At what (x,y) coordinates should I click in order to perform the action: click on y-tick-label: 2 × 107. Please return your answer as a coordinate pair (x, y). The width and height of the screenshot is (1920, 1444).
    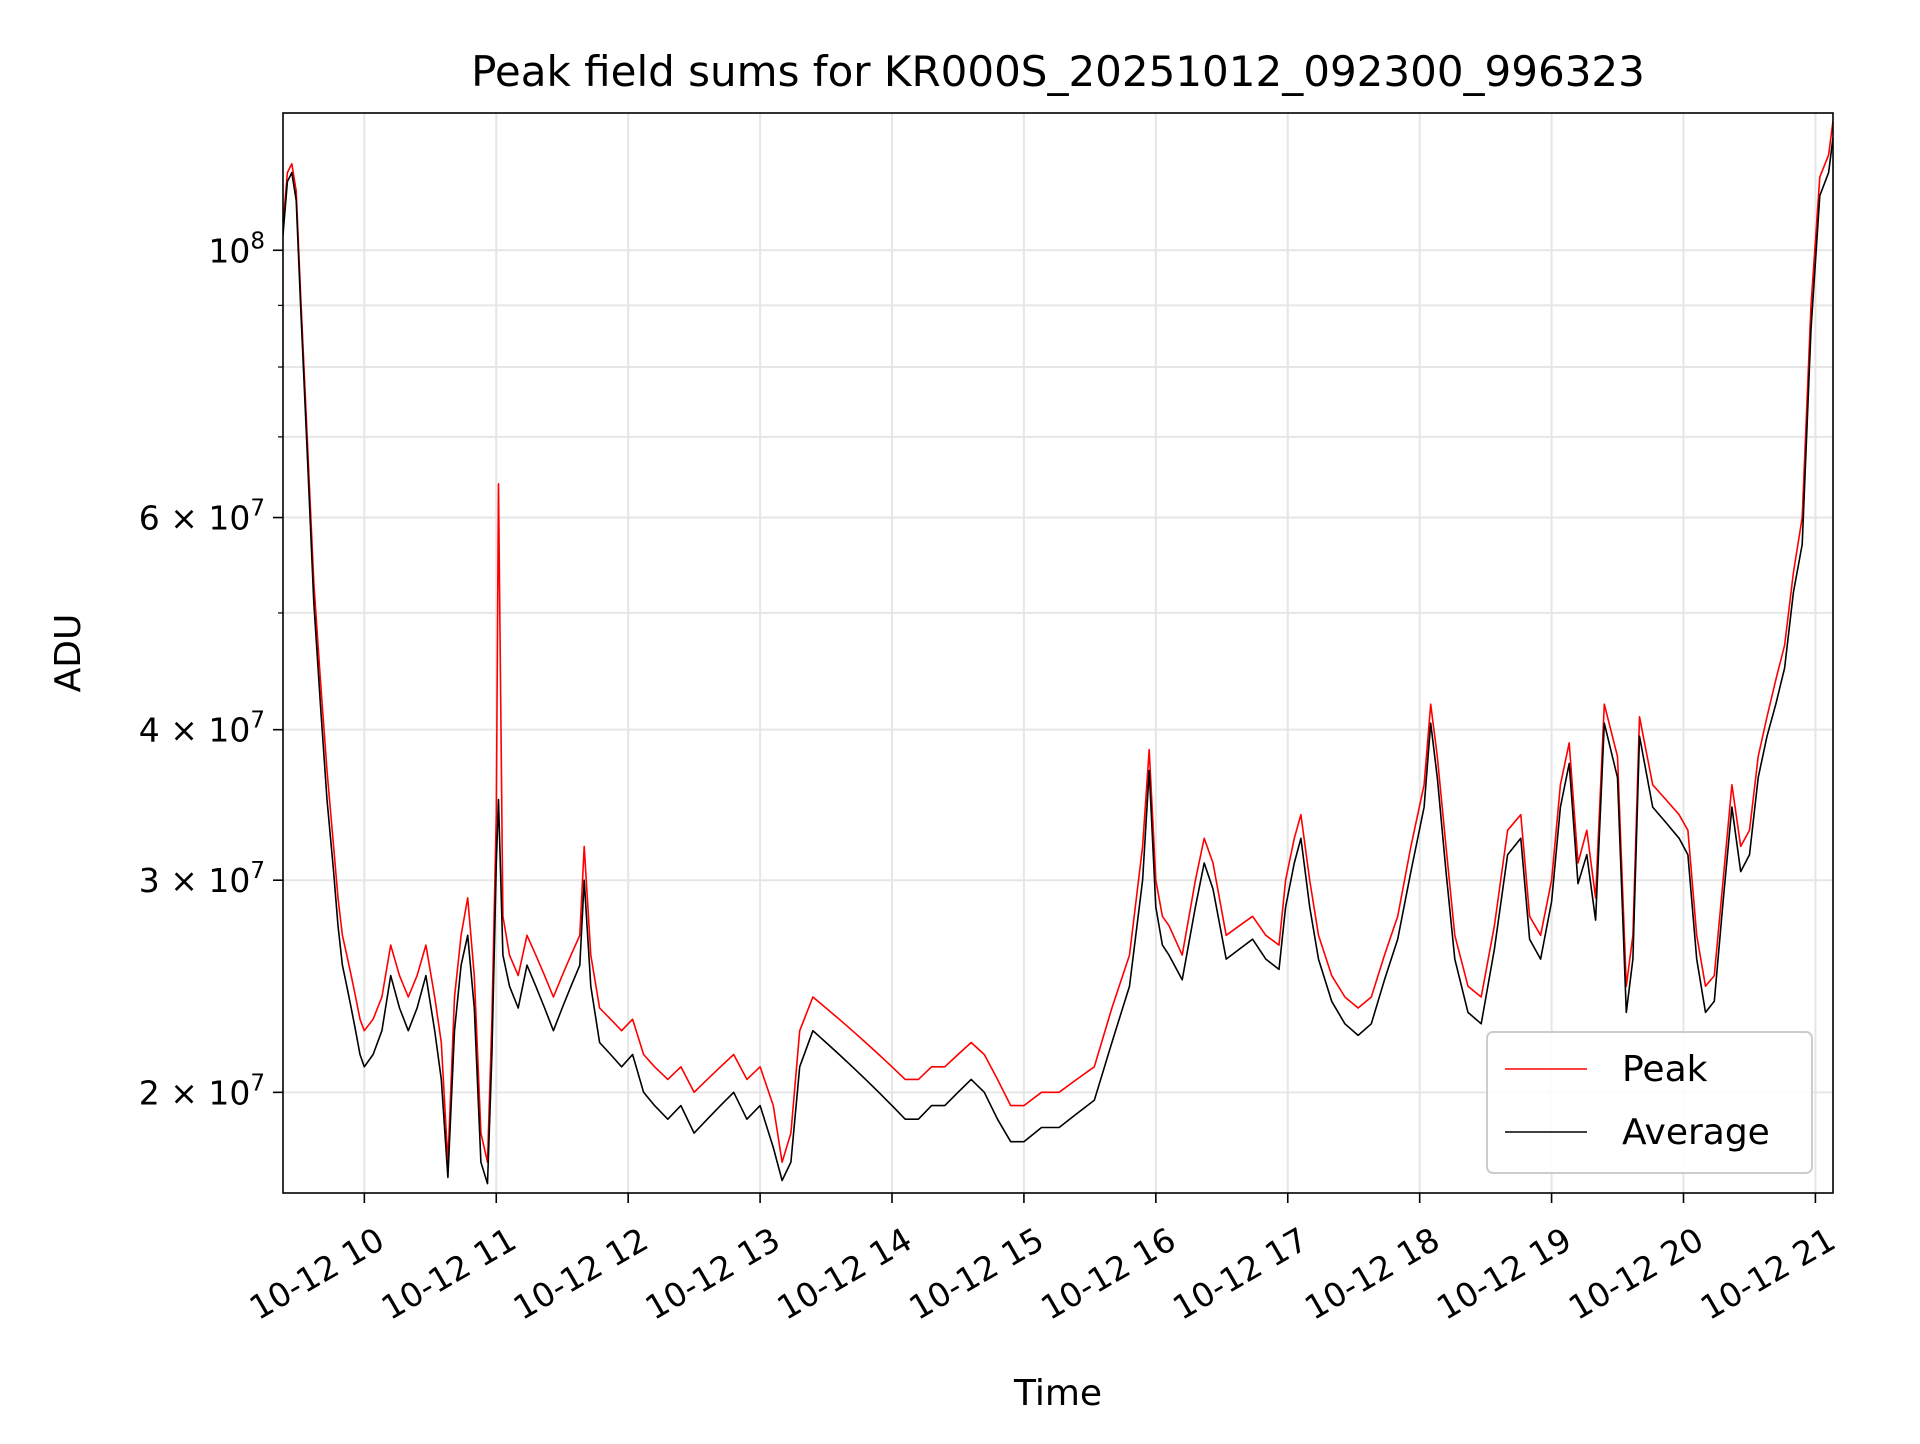
    Looking at the image, I should click on (202, 1091).